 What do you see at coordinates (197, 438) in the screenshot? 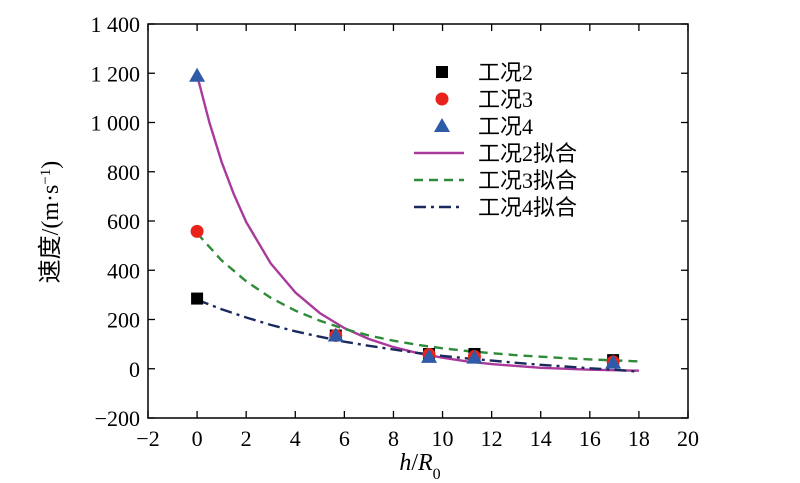
I see `x-tick-label: 0` at bounding box center [197, 438].